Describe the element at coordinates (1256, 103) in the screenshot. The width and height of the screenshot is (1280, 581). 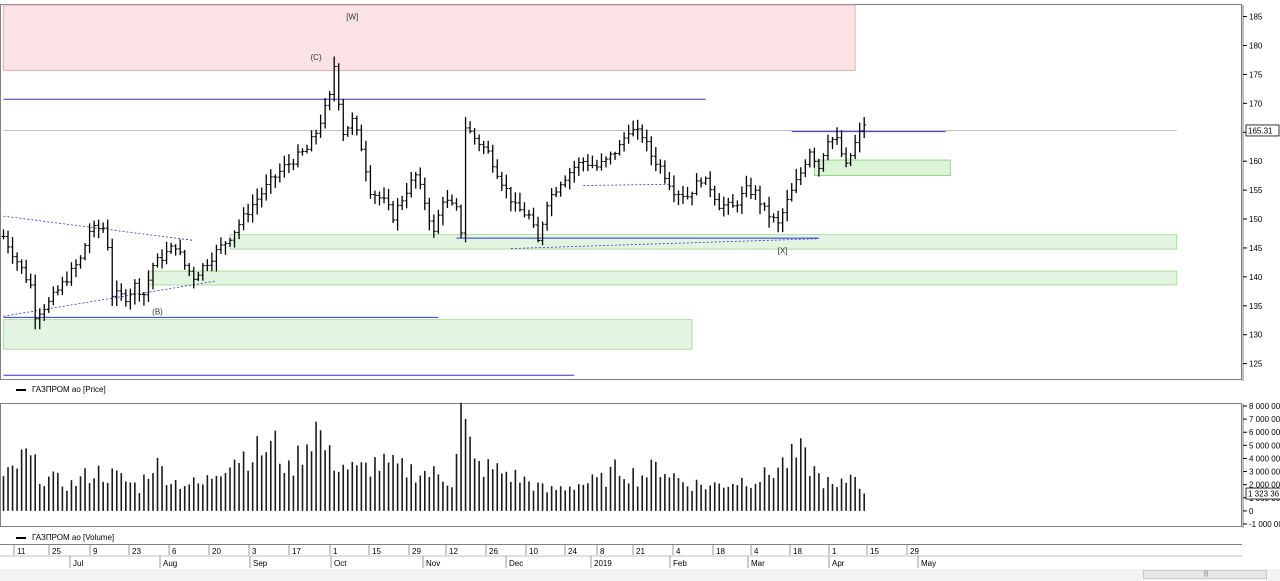
I see `price-axis-tick-label: 170` at that location.